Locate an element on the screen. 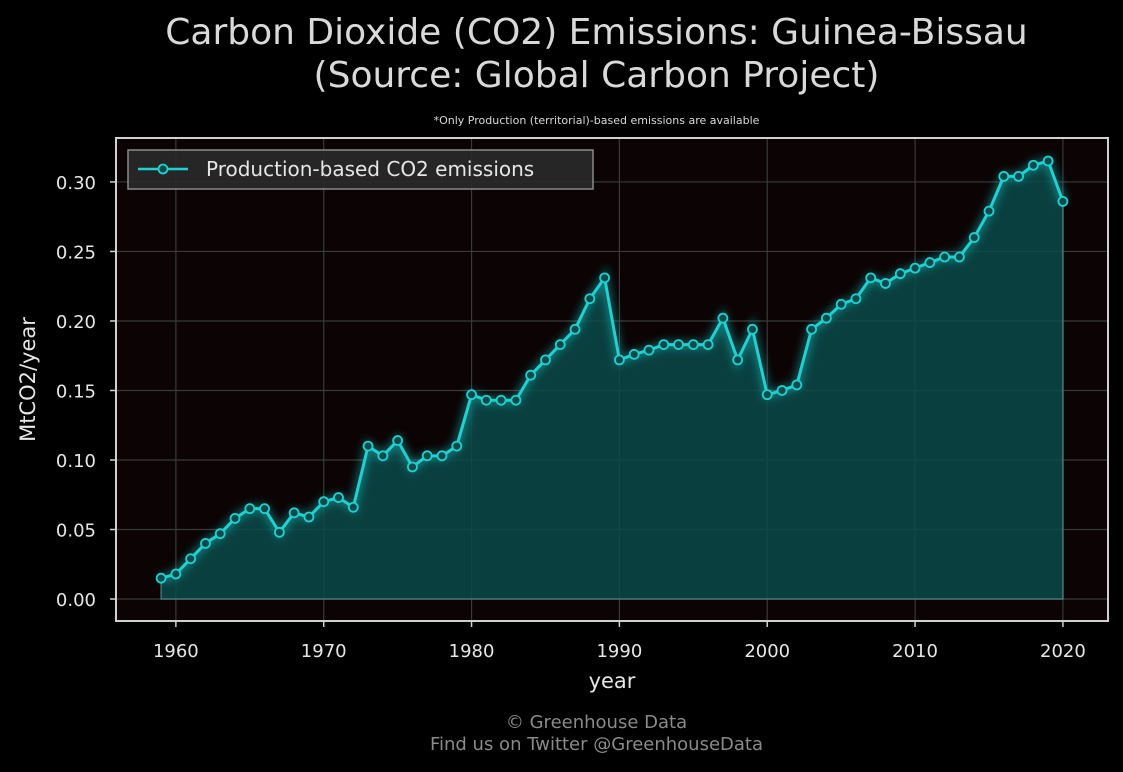 The width and height of the screenshot is (1123, 772). x-tick-label: 2000 is located at coordinates (767, 651).